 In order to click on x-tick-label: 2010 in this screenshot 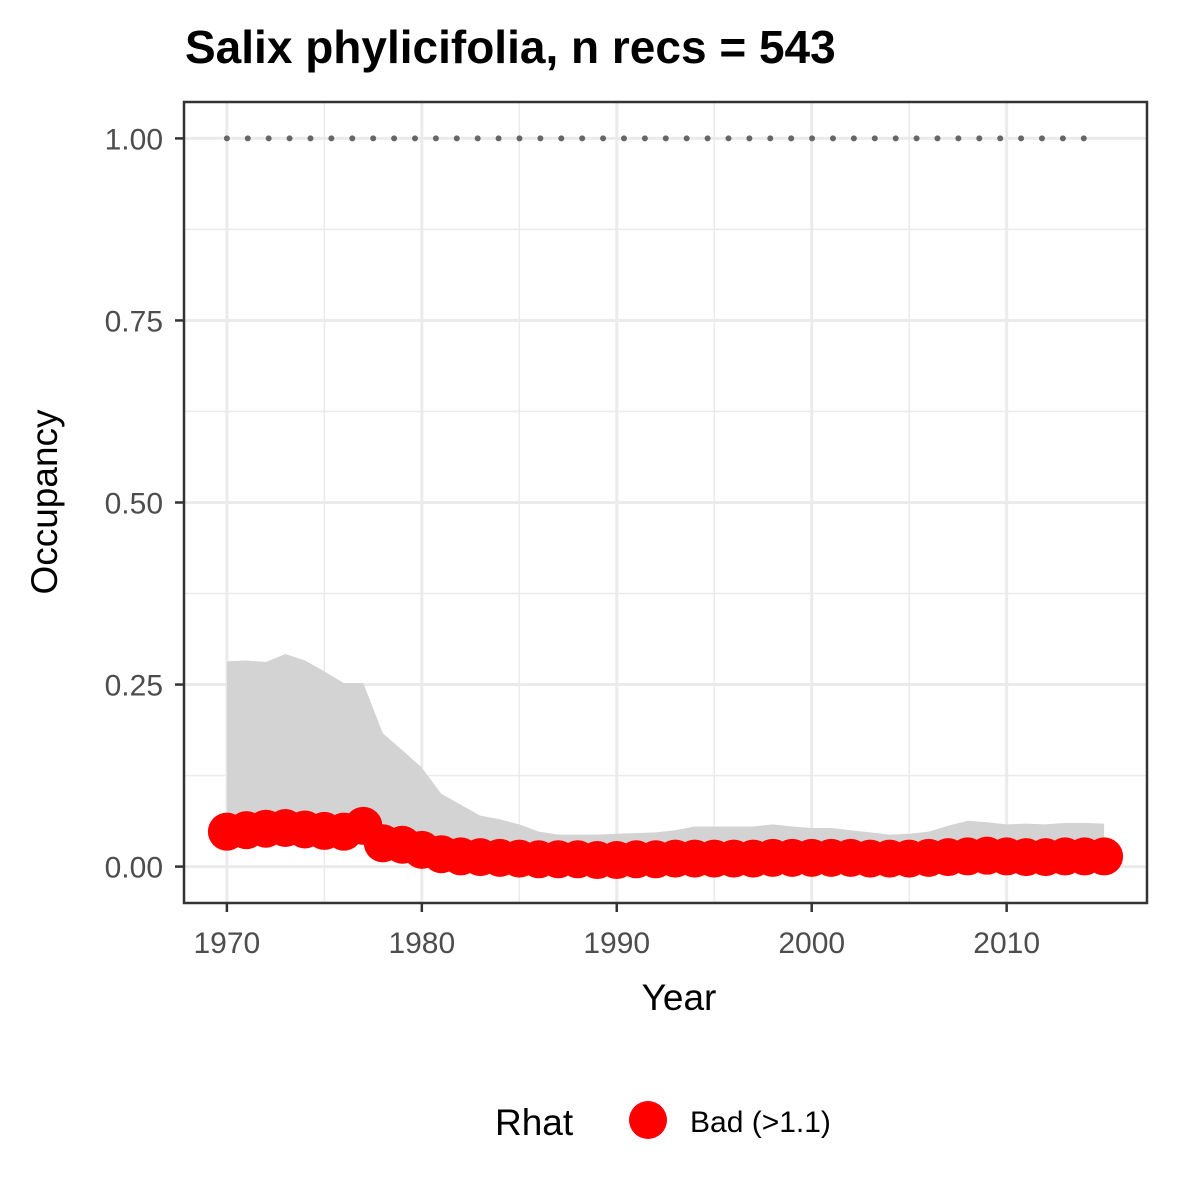, I will do `click(1006, 943)`.